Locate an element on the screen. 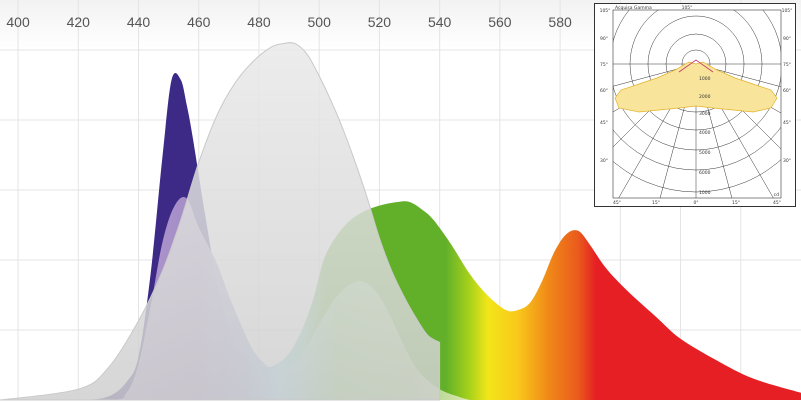 The width and height of the screenshot is (801, 402). polar-radius-label: 3000 is located at coordinates (705, 114).